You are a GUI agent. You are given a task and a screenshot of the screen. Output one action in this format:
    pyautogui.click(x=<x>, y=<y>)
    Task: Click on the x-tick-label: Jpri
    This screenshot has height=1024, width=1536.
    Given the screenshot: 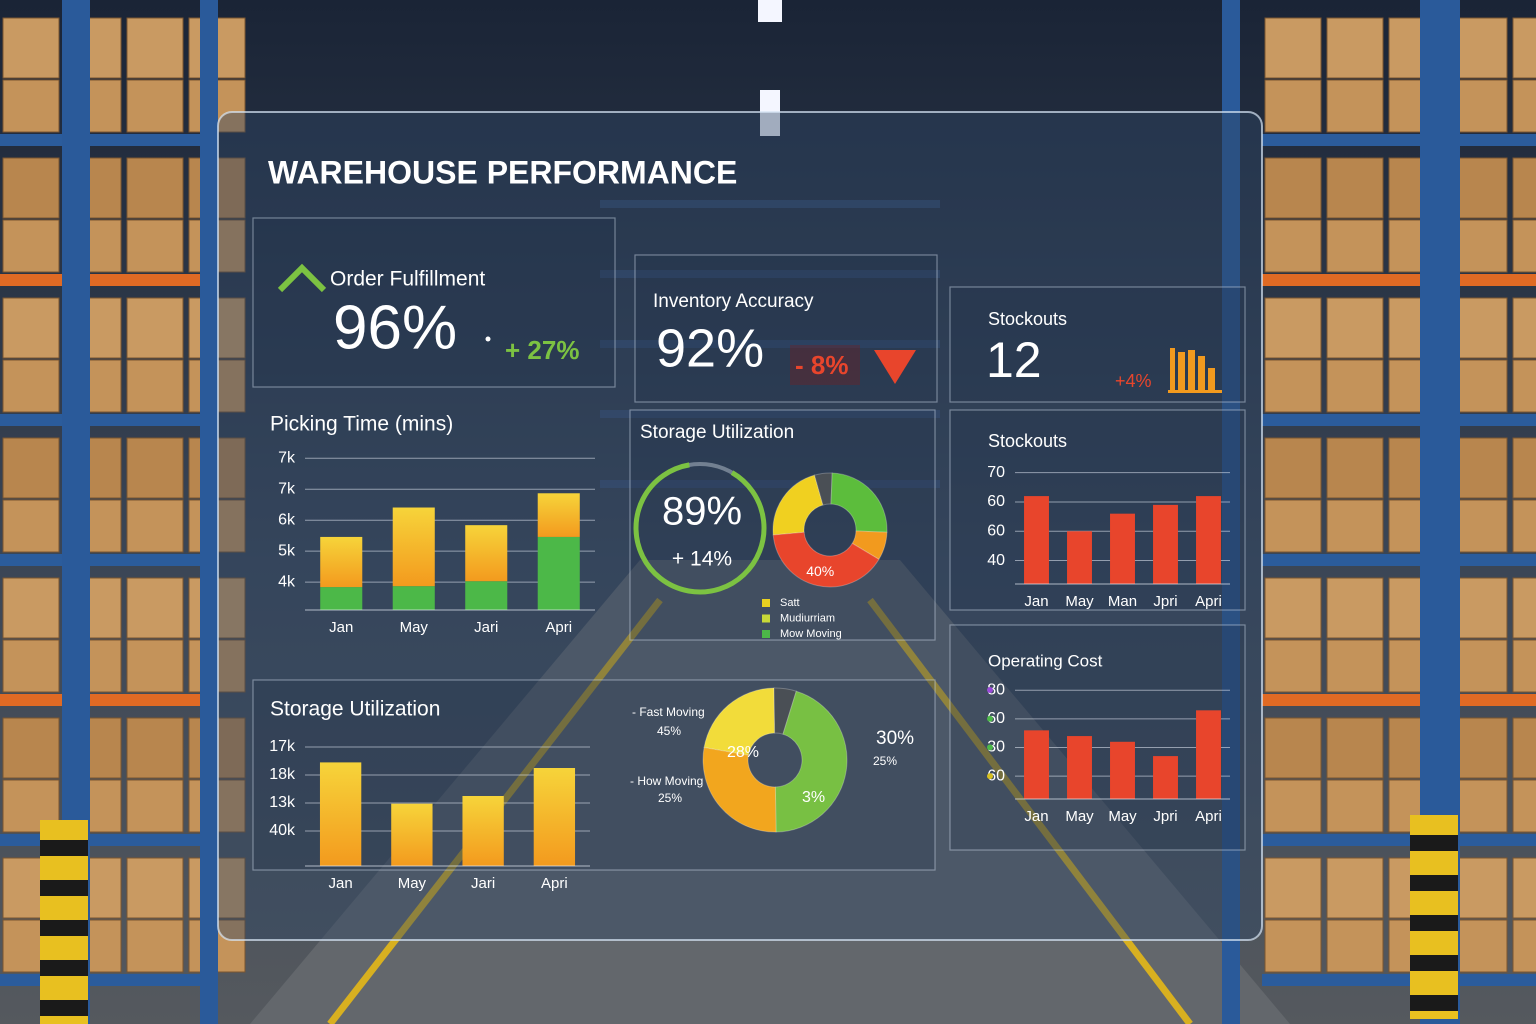 What is the action you would take?
    pyautogui.click(x=1165, y=816)
    